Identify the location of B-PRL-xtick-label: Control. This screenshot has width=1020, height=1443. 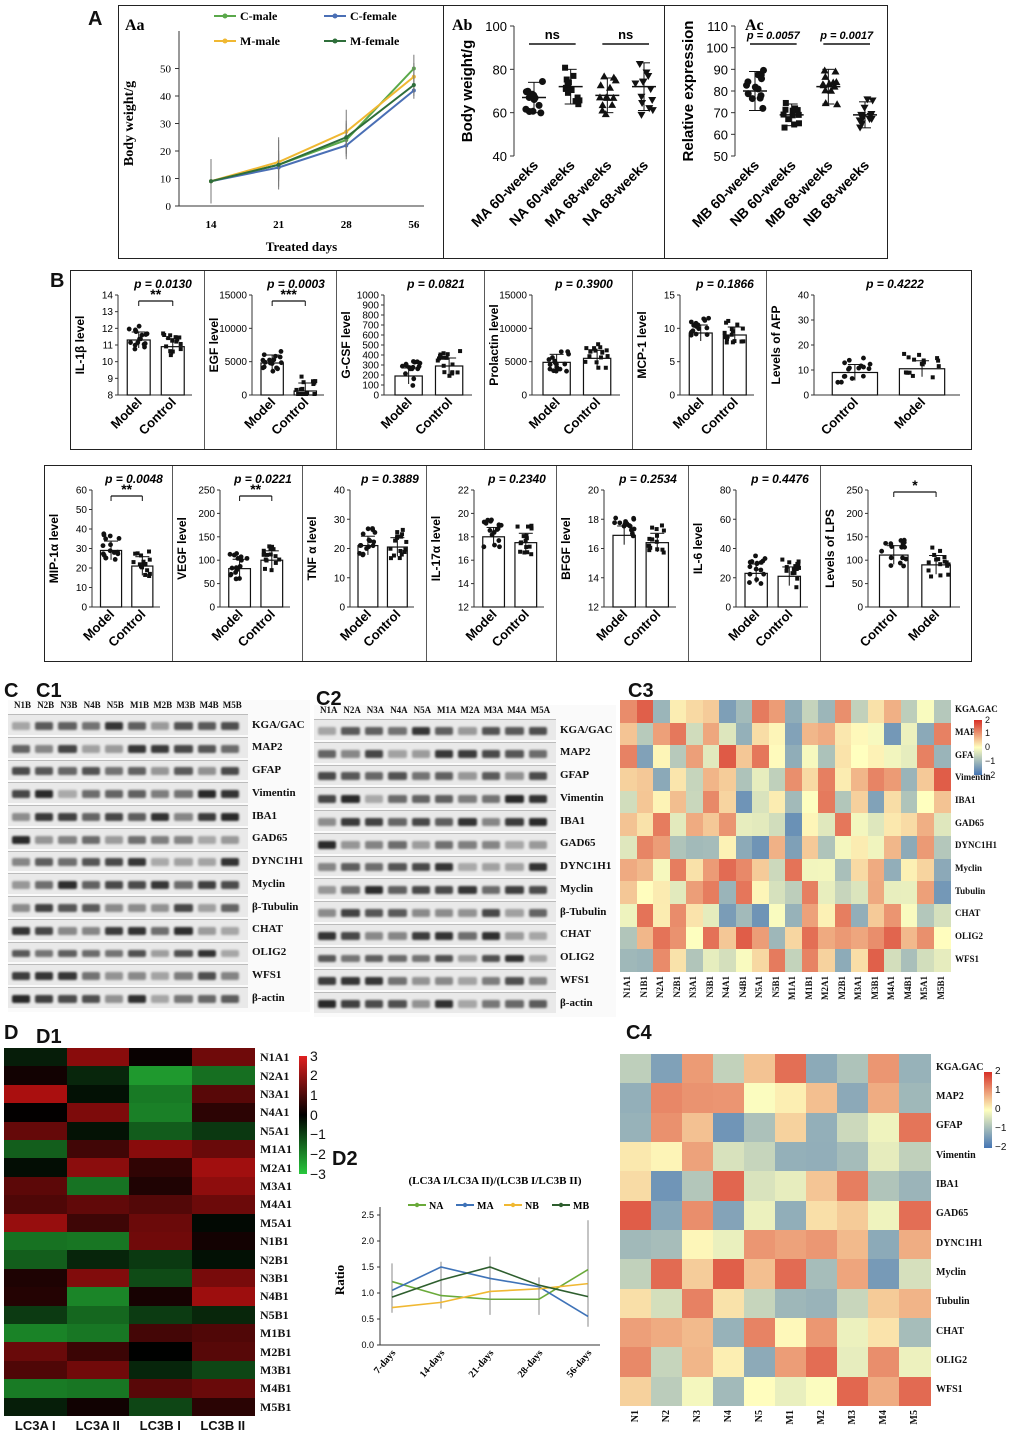
(581, 416).